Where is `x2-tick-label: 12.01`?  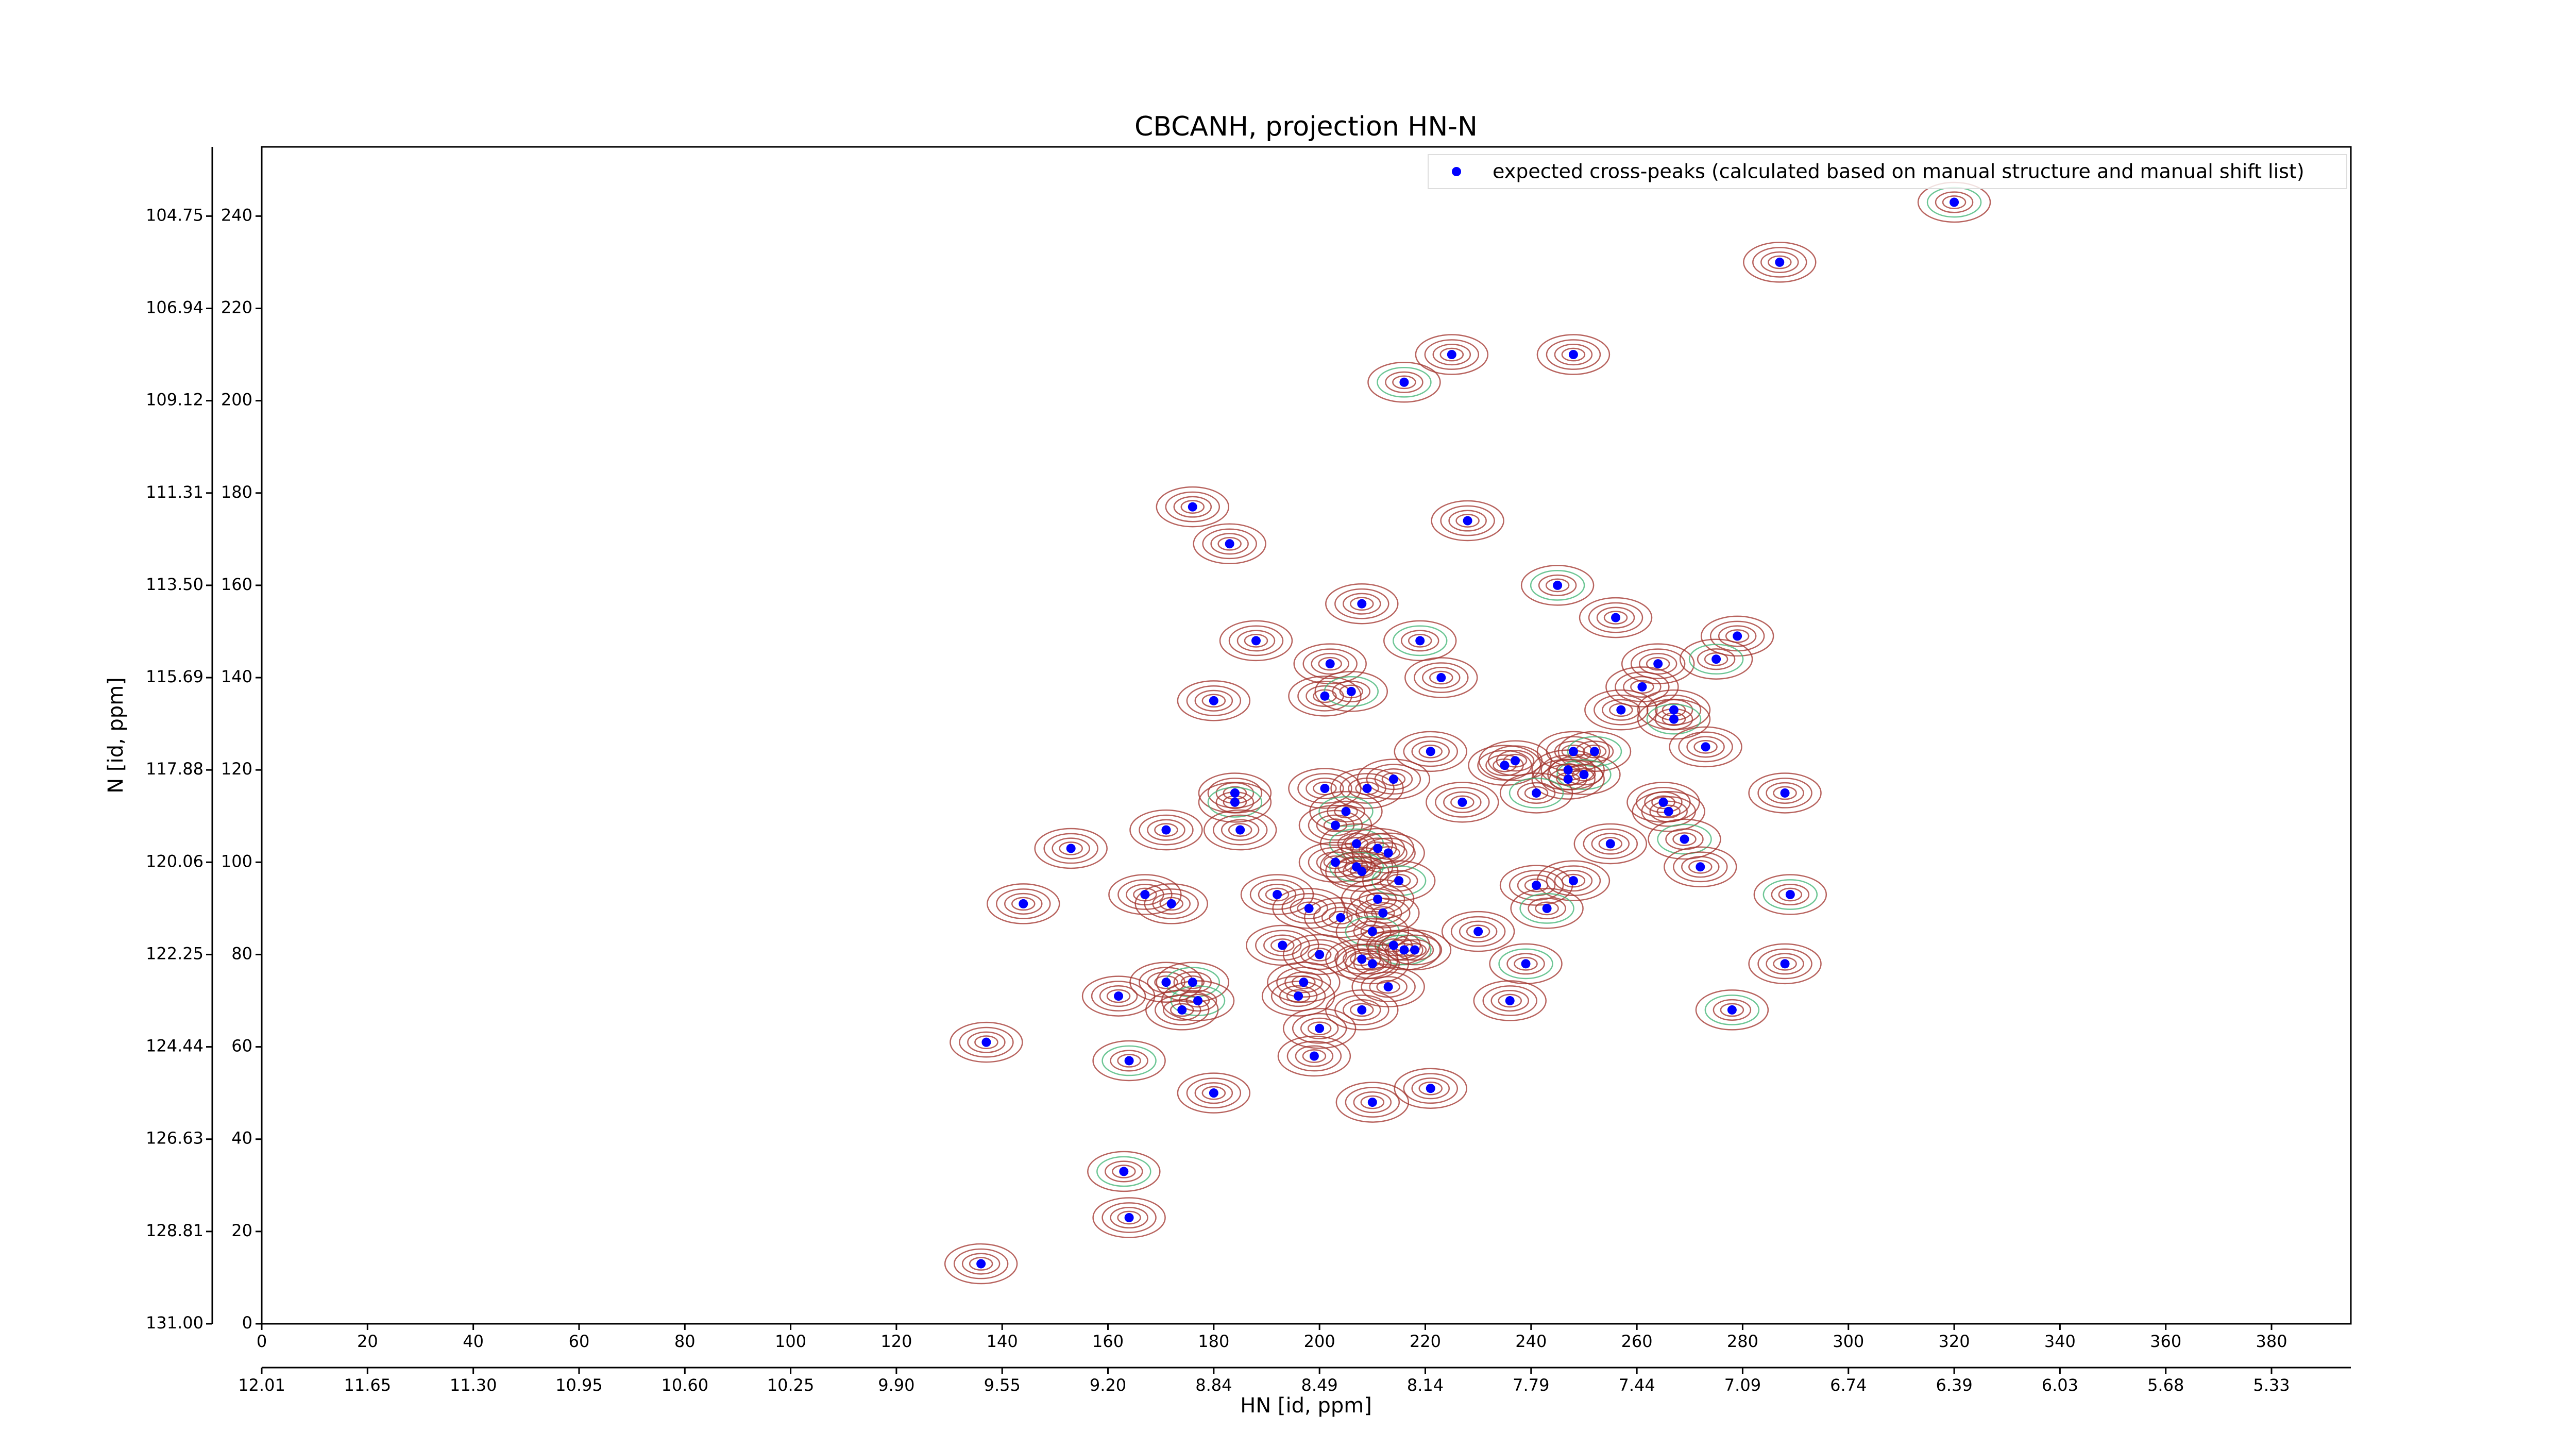 x2-tick-label: 12.01 is located at coordinates (261, 1385).